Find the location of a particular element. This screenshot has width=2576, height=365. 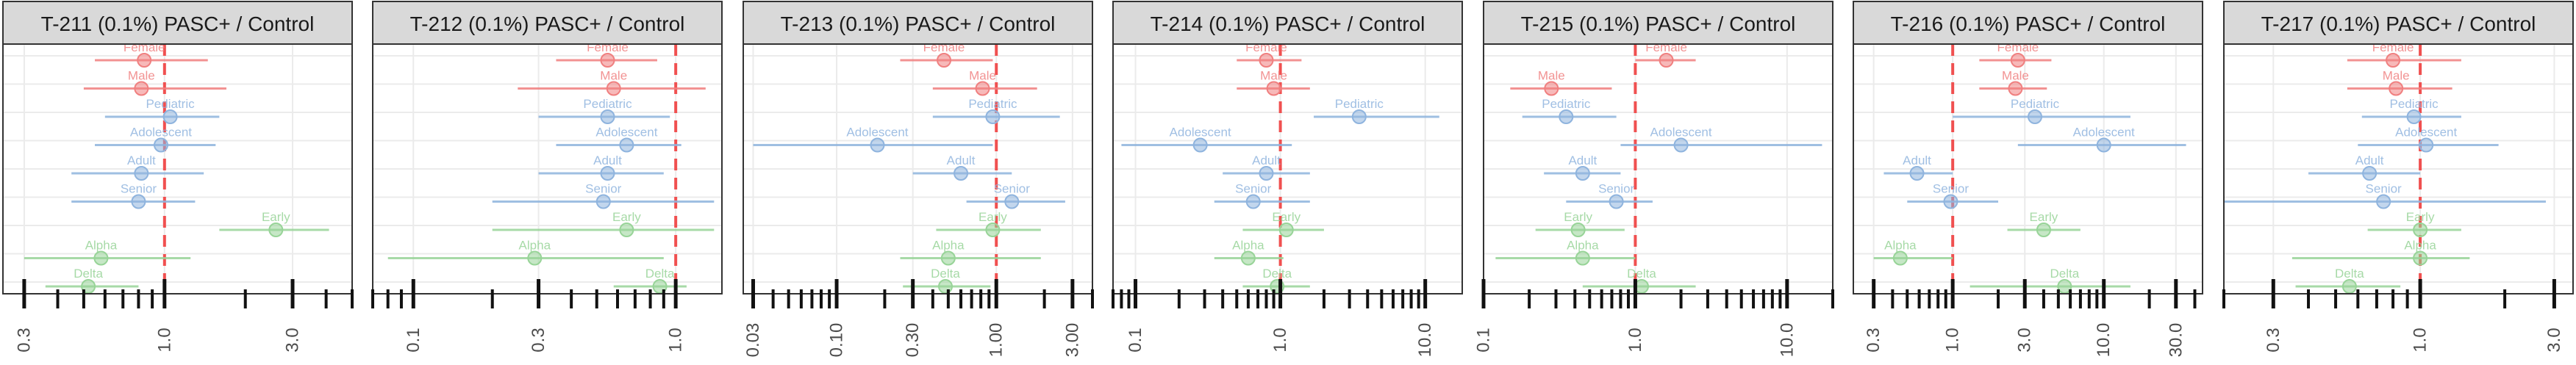

tick-label: 10.0 is located at coordinates (1425, 340).